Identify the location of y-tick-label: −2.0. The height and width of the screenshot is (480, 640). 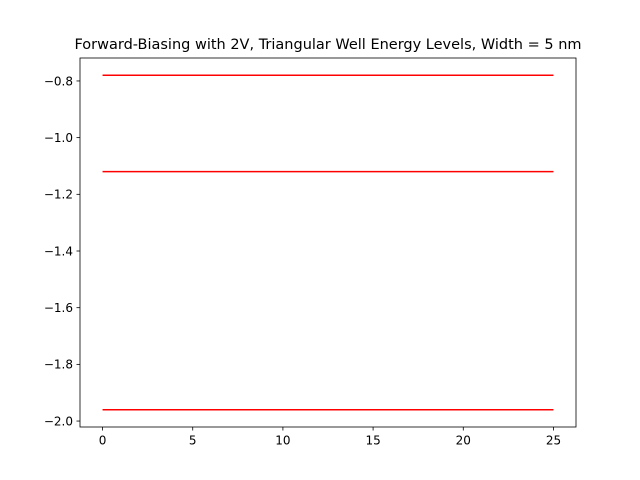
(58, 421).